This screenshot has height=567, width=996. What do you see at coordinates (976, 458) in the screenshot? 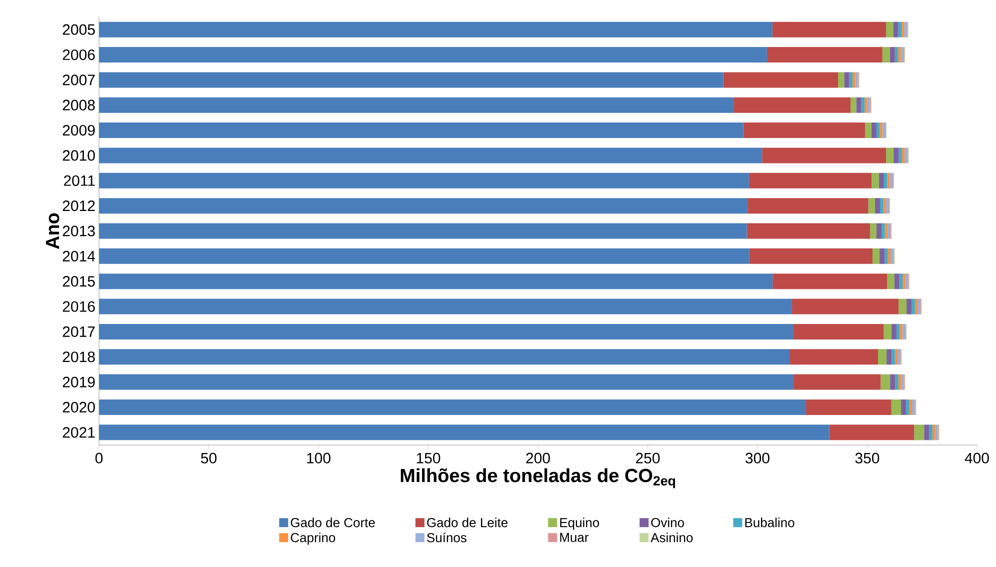
I see `x-tick-label: 400` at bounding box center [976, 458].